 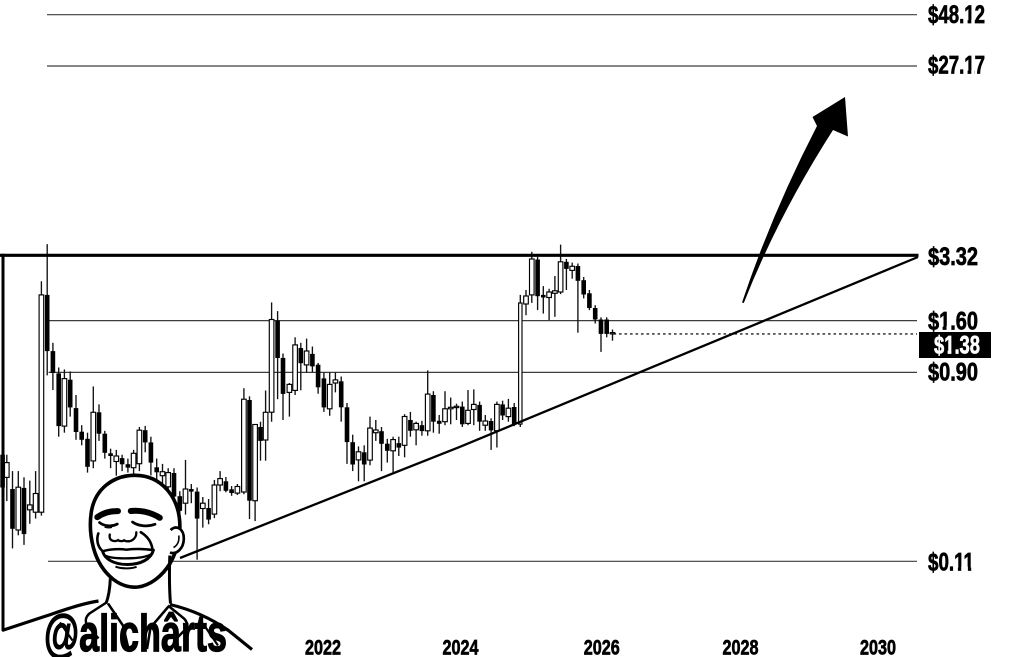 I want to click on svg-text: 2030, so click(x=878, y=647).